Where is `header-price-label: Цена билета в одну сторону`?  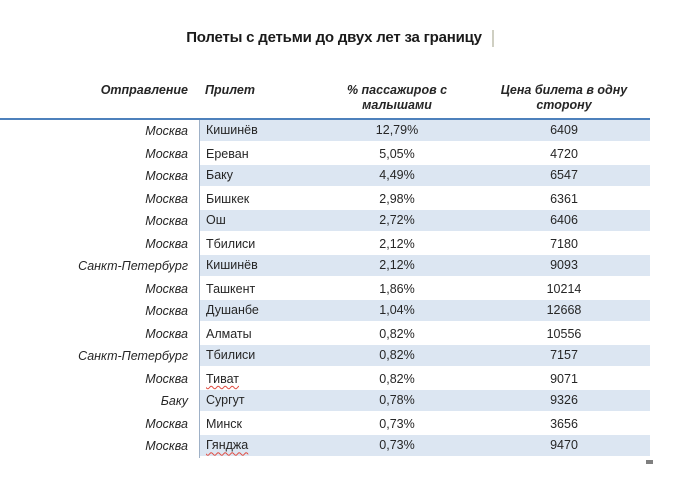
header-price-label: Цена билета в одну сторону is located at coordinates (564, 97).